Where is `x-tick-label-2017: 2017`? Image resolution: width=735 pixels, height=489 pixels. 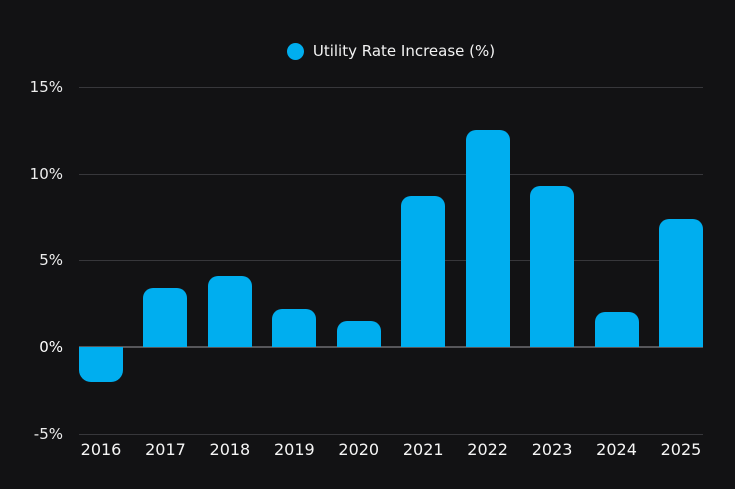 x-tick-label-2017: 2017 is located at coordinates (165, 449).